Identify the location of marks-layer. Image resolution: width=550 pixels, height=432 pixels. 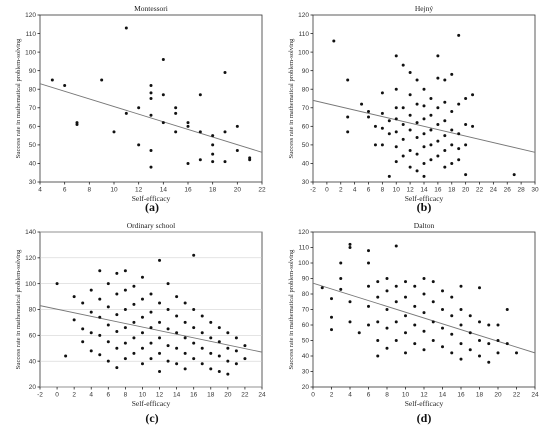
(424, 303).